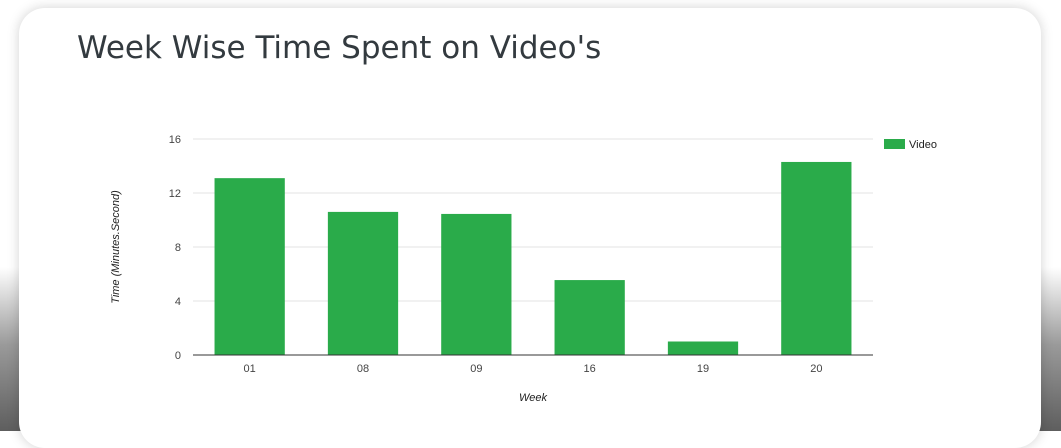  Describe the element at coordinates (476, 369) in the screenshot. I see `x-tick-label: 09` at that location.